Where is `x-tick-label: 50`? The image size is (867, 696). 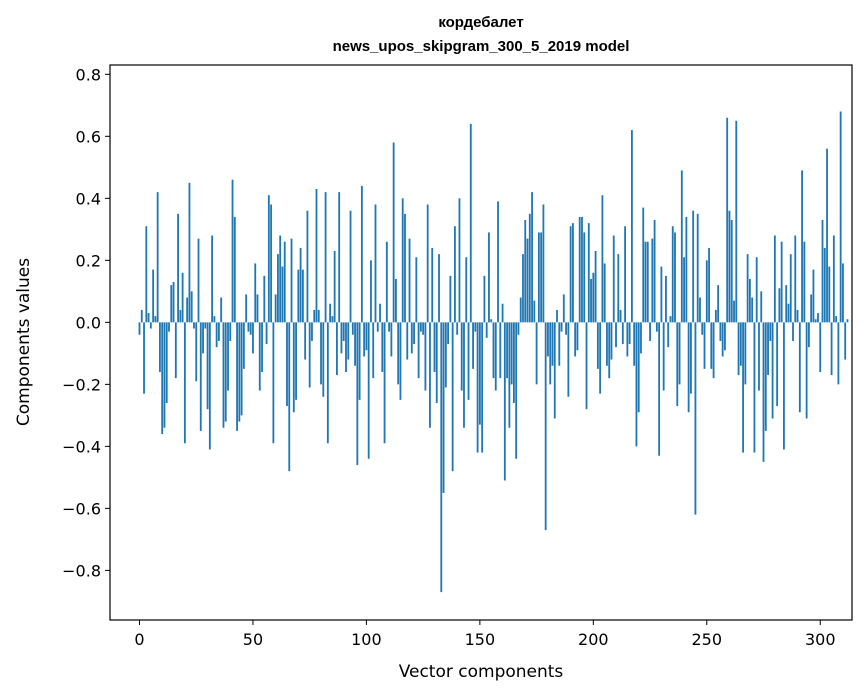 x-tick-label: 50 is located at coordinates (253, 639).